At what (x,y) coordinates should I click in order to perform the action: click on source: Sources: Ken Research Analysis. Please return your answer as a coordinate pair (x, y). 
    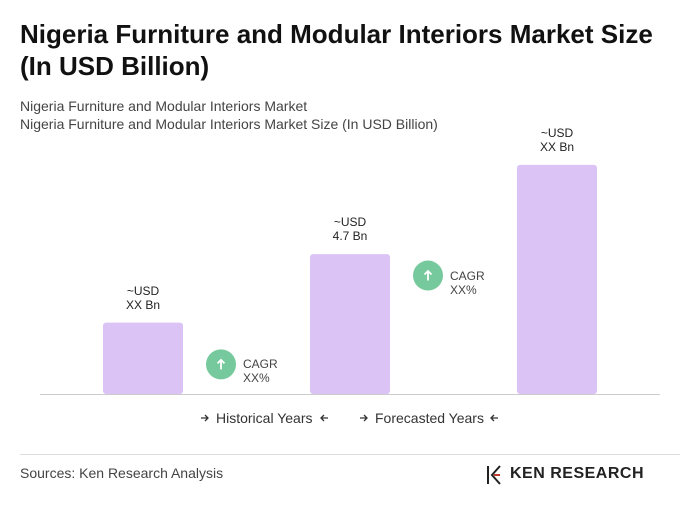
    Looking at the image, I should click on (122, 473).